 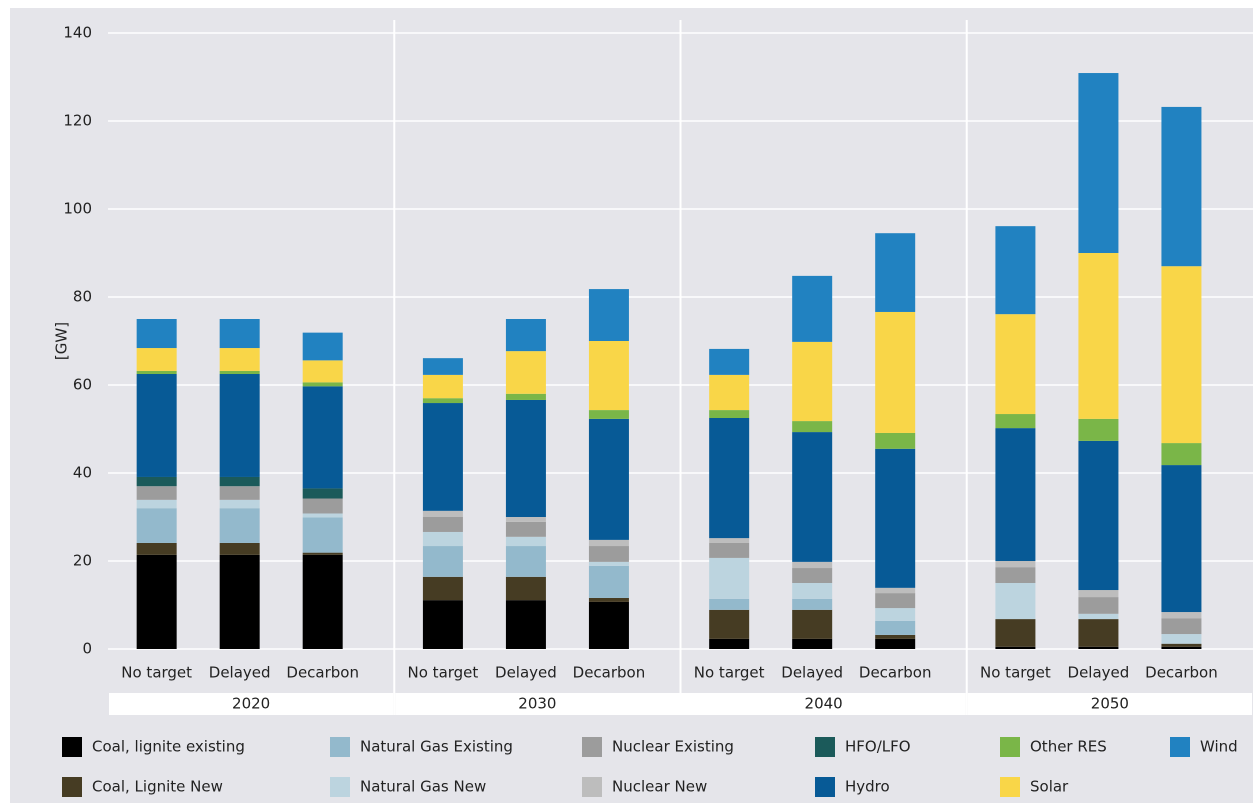 What do you see at coordinates (436, 747) in the screenshot?
I see `legend-label: Natural Gas Existing` at bounding box center [436, 747].